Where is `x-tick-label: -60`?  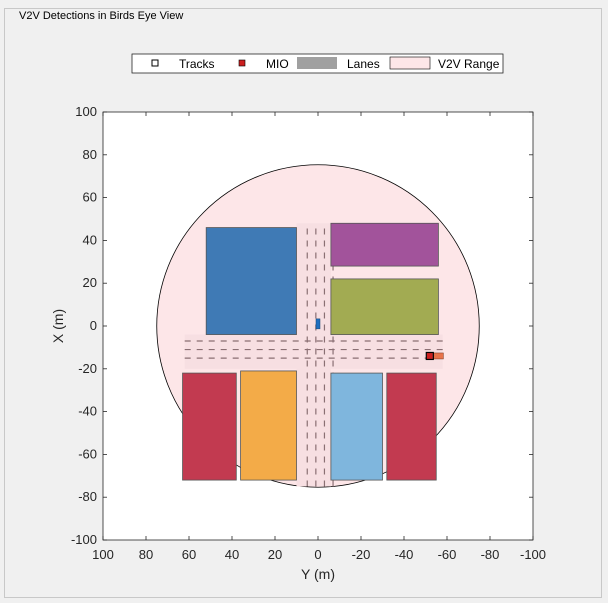 x-tick-label: -60 is located at coordinates (447, 554).